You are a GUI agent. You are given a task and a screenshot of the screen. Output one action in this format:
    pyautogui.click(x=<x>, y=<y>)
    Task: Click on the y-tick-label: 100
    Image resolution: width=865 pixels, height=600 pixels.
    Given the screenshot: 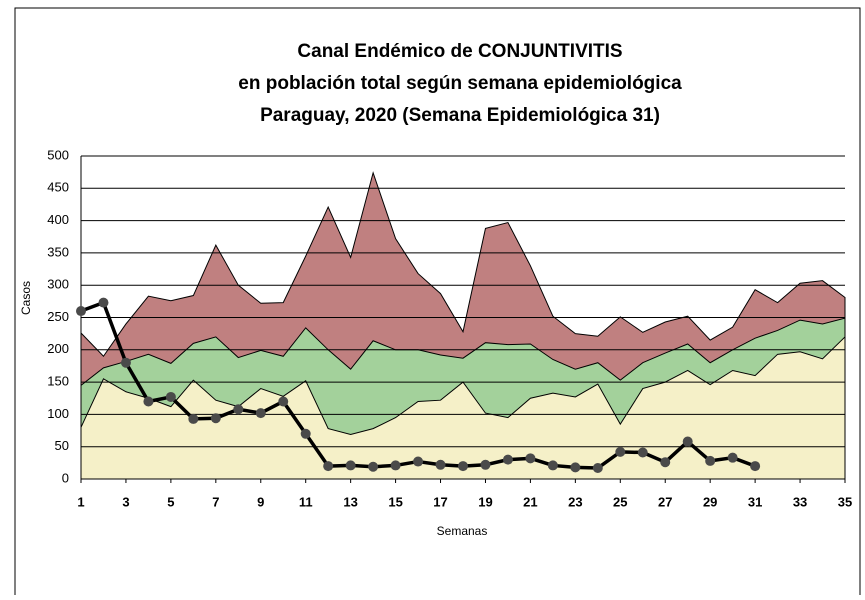 What is the action you would take?
    pyautogui.click(x=58, y=413)
    